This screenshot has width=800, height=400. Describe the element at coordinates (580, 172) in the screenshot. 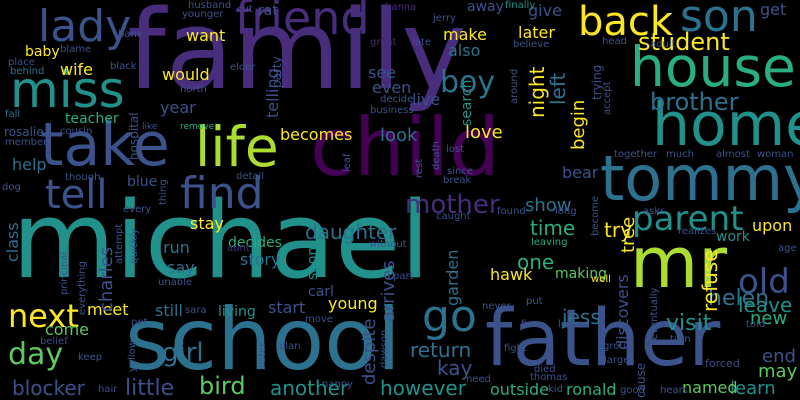

I see `cloud-word: bear` at that location.